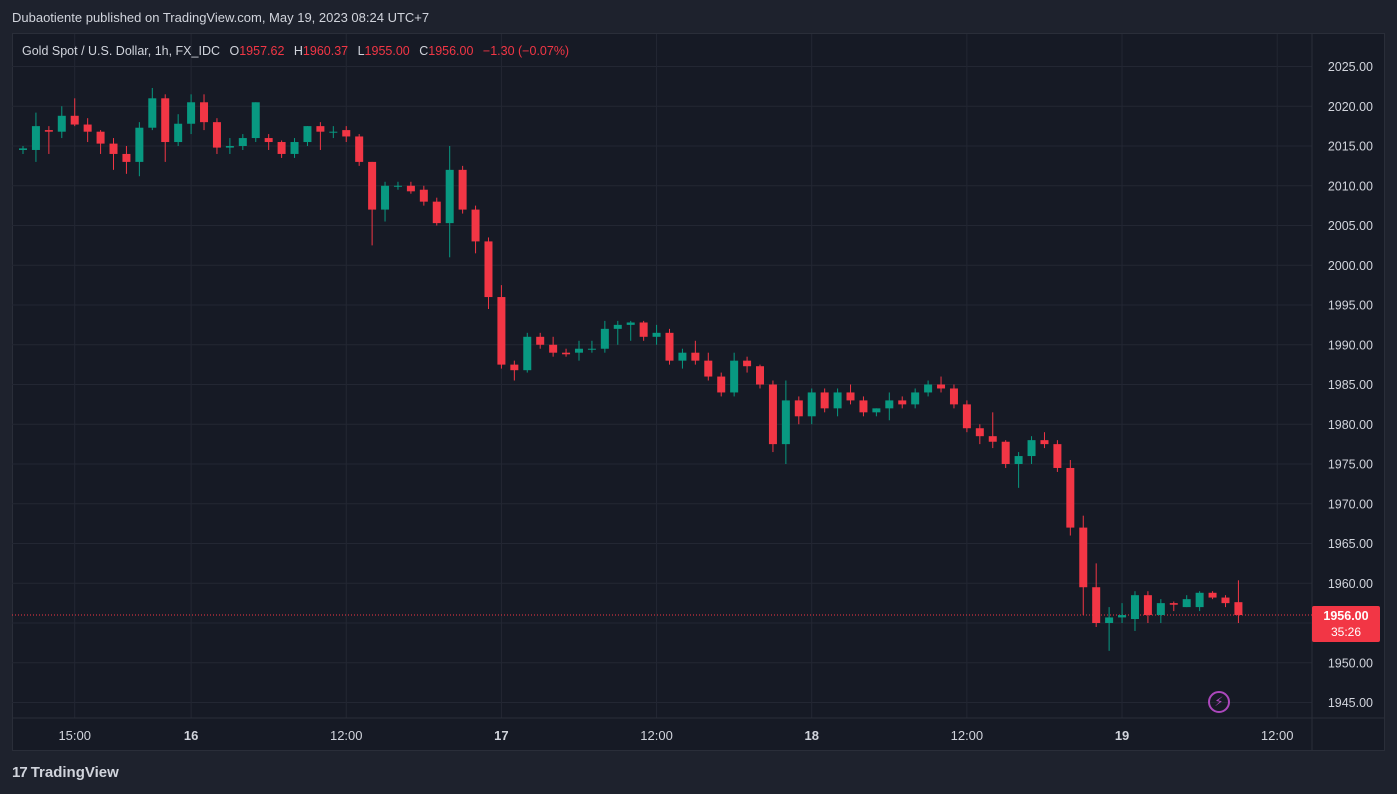  Describe the element at coordinates (74, 772) in the screenshot. I see `brand-name: TradingView` at that location.